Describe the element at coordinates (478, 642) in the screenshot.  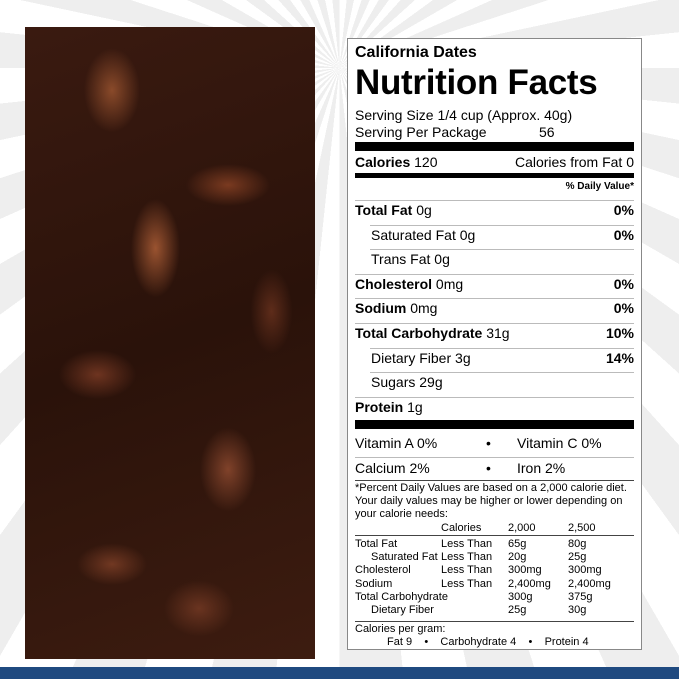
I see `carb-per-gram: Carbohydrate 4` at that location.